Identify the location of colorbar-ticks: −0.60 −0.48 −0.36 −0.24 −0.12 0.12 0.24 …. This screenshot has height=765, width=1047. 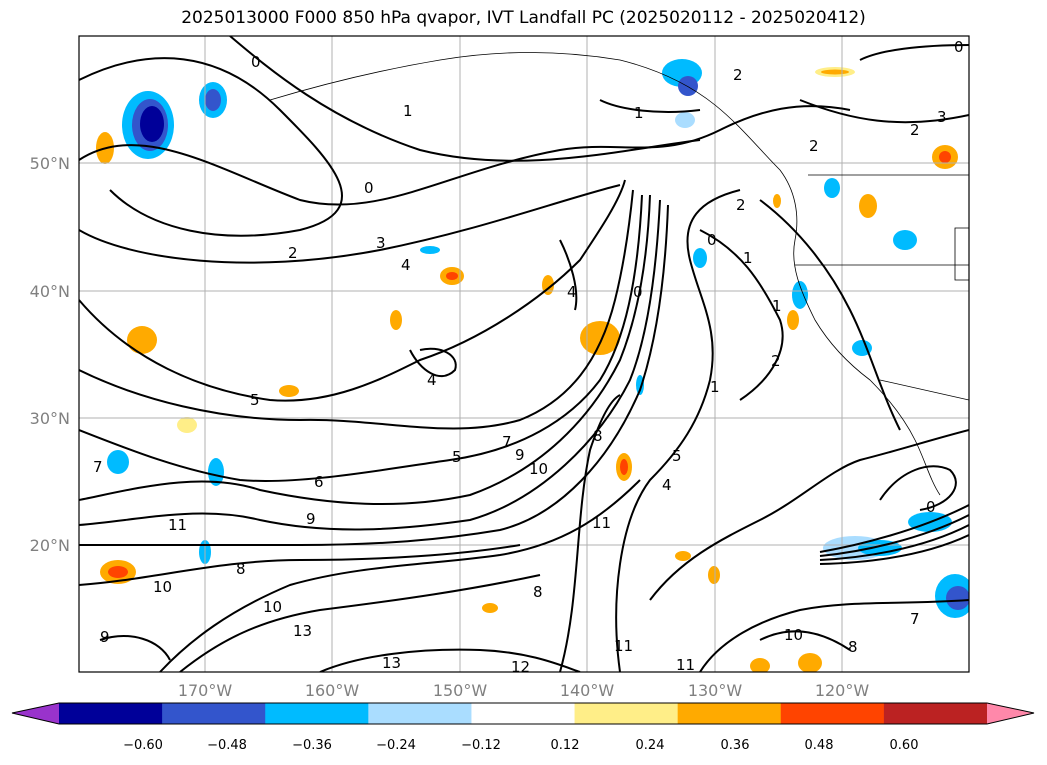
(520, 745).